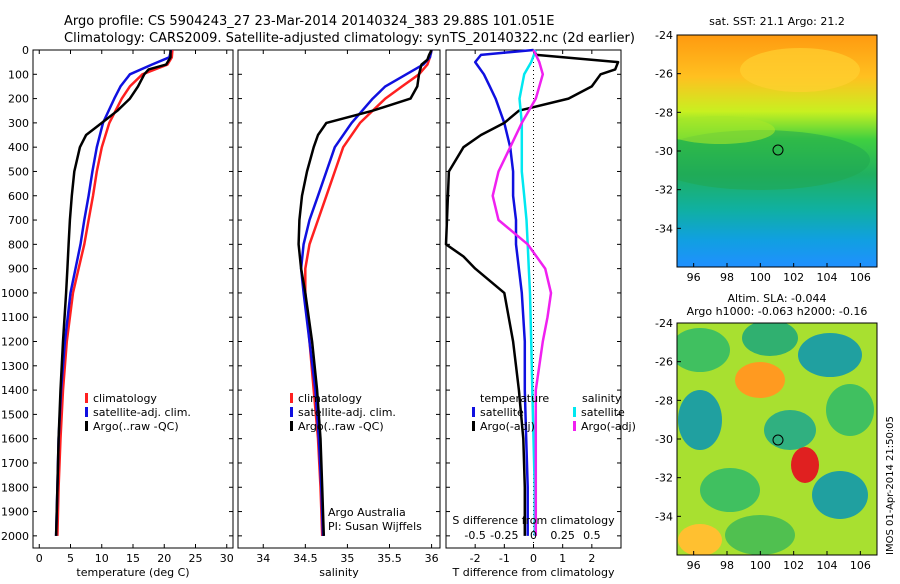 The width and height of the screenshot is (900, 584). Describe the element at coordinates (18, 220) in the screenshot. I see `depth-tick-label: 700` at that location.